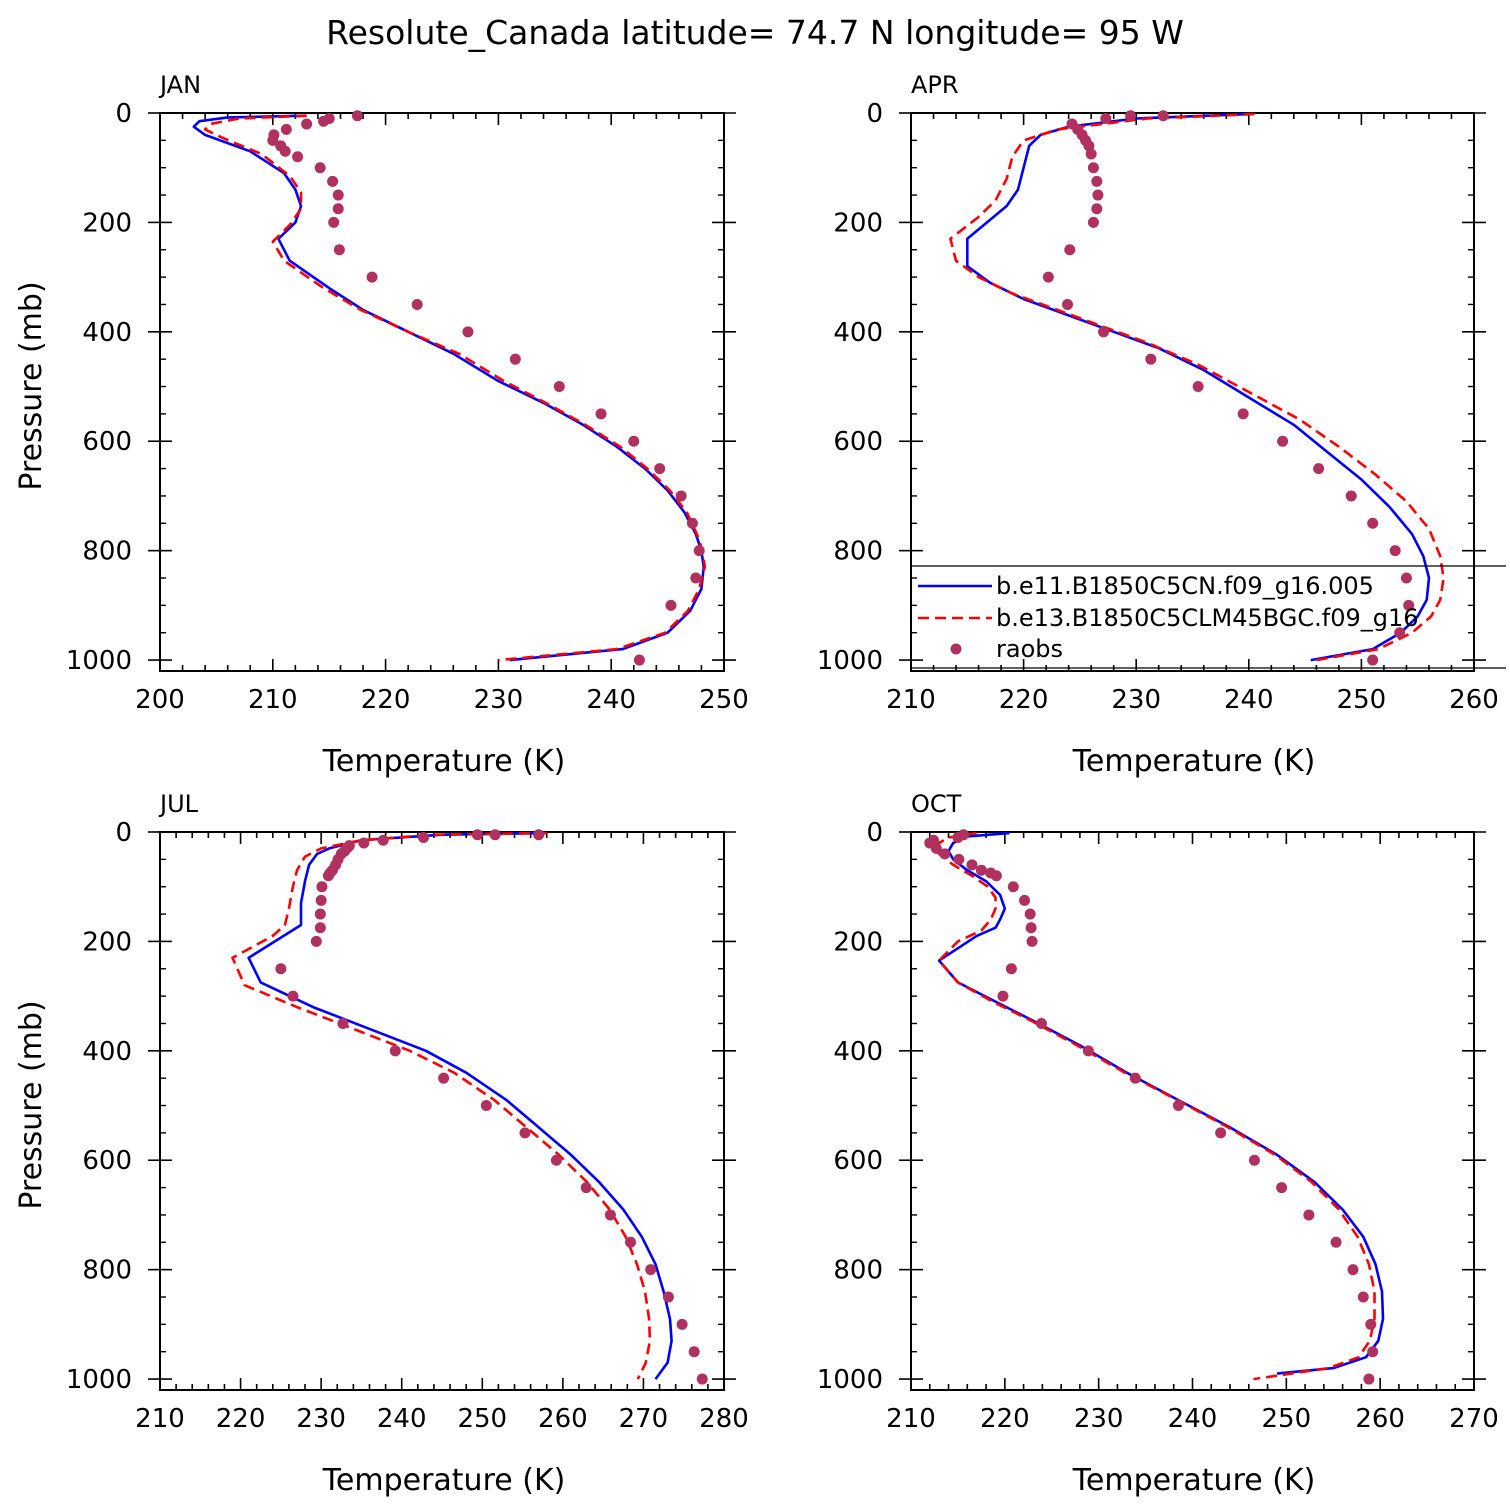 Image resolution: width=1510 pixels, height=1510 pixels. Describe the element at coordinates (935, 85) in the screenshot. I see `panel-title: APR` at that location.